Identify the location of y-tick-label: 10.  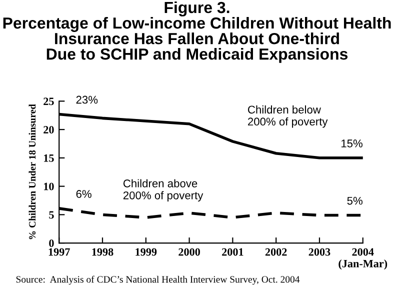
(49, 186).